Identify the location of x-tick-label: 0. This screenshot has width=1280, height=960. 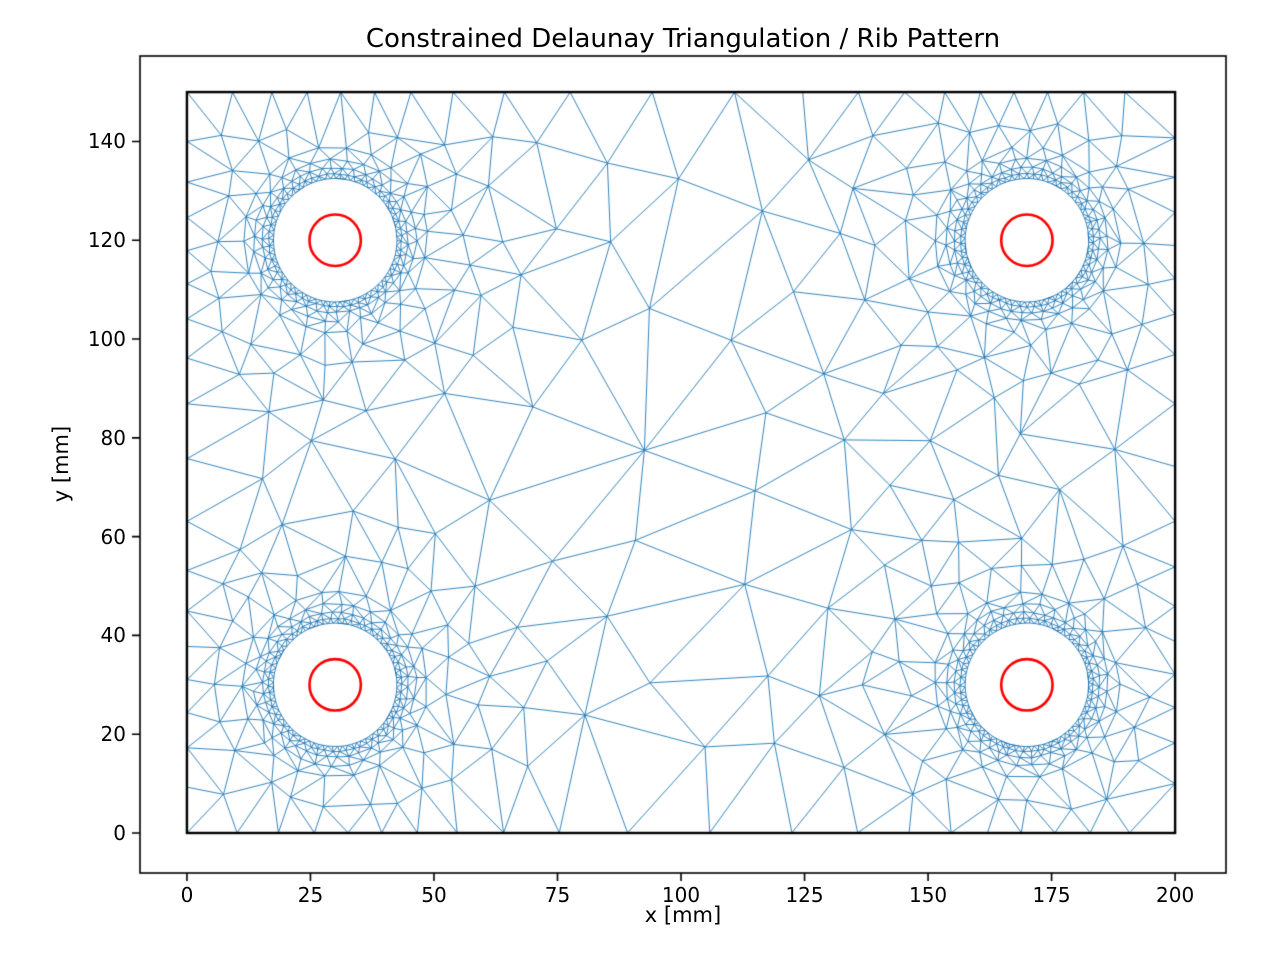
(187, 895).